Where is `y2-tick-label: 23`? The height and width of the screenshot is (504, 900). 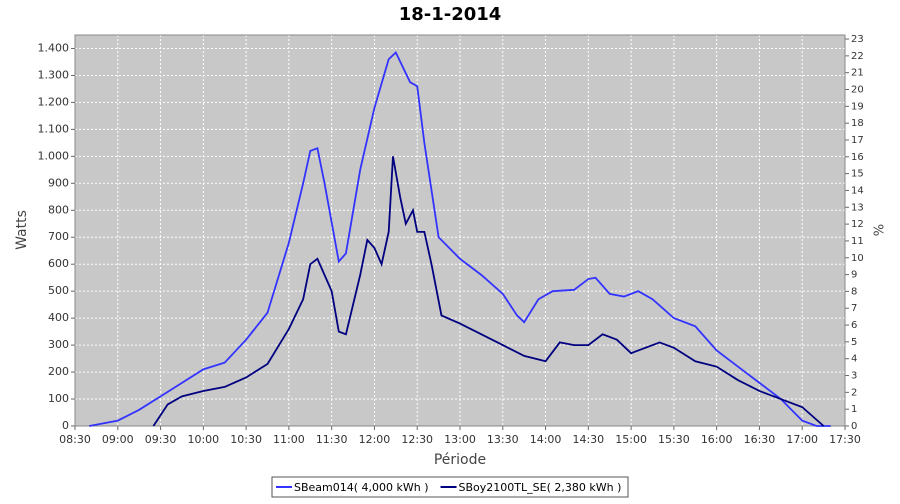 y2-tick-label: 23 is located at coordinates (857, 39).